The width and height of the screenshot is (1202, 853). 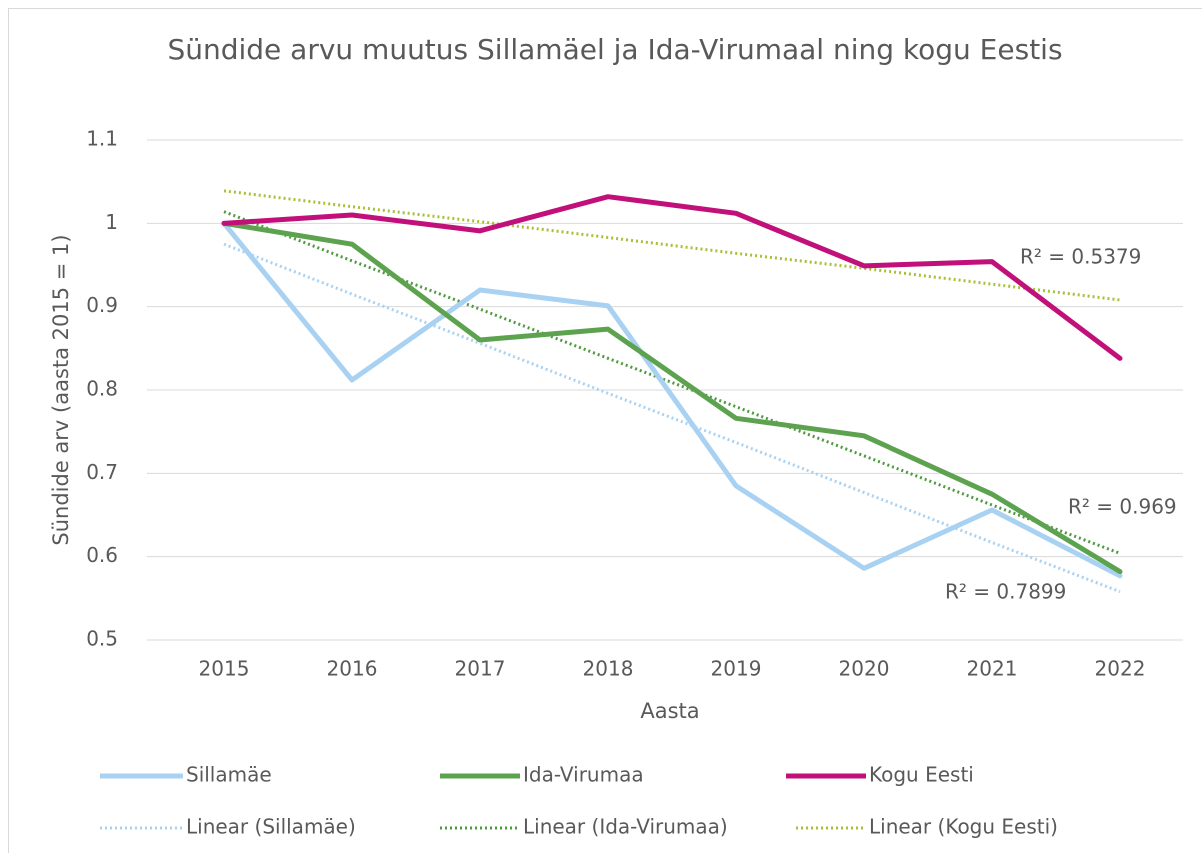 I want to click on trend-line, so click(x=672, y=245).